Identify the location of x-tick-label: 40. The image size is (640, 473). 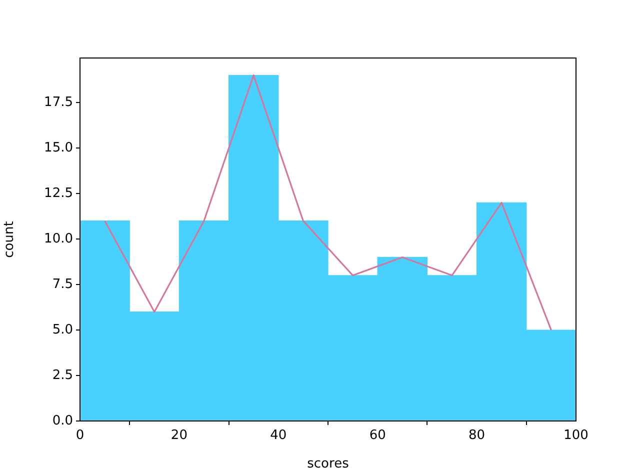
(278, 436).